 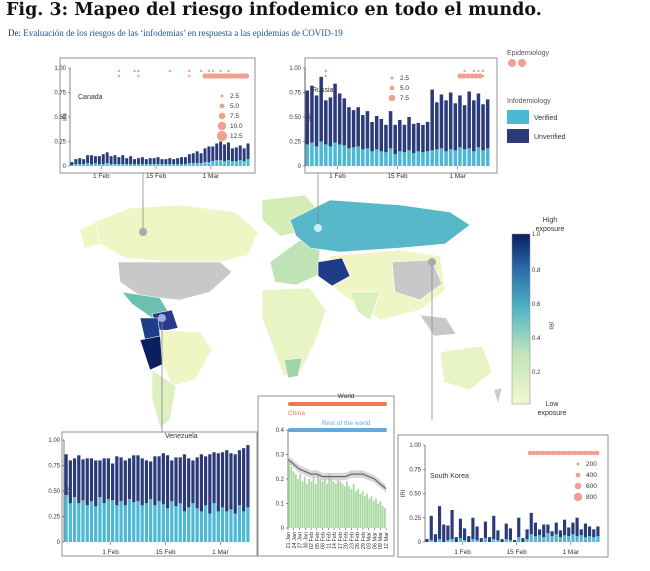 I want to click on size-legend-label: 600, so click(x=591, y=486).